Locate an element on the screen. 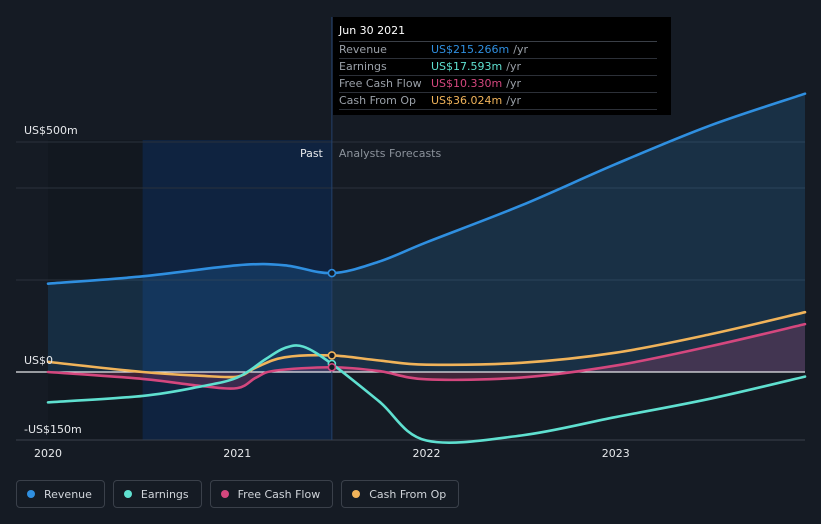 This screenshot has width=821, height=524. y-tick-label: US$500m is located at coordinates (51, 130).